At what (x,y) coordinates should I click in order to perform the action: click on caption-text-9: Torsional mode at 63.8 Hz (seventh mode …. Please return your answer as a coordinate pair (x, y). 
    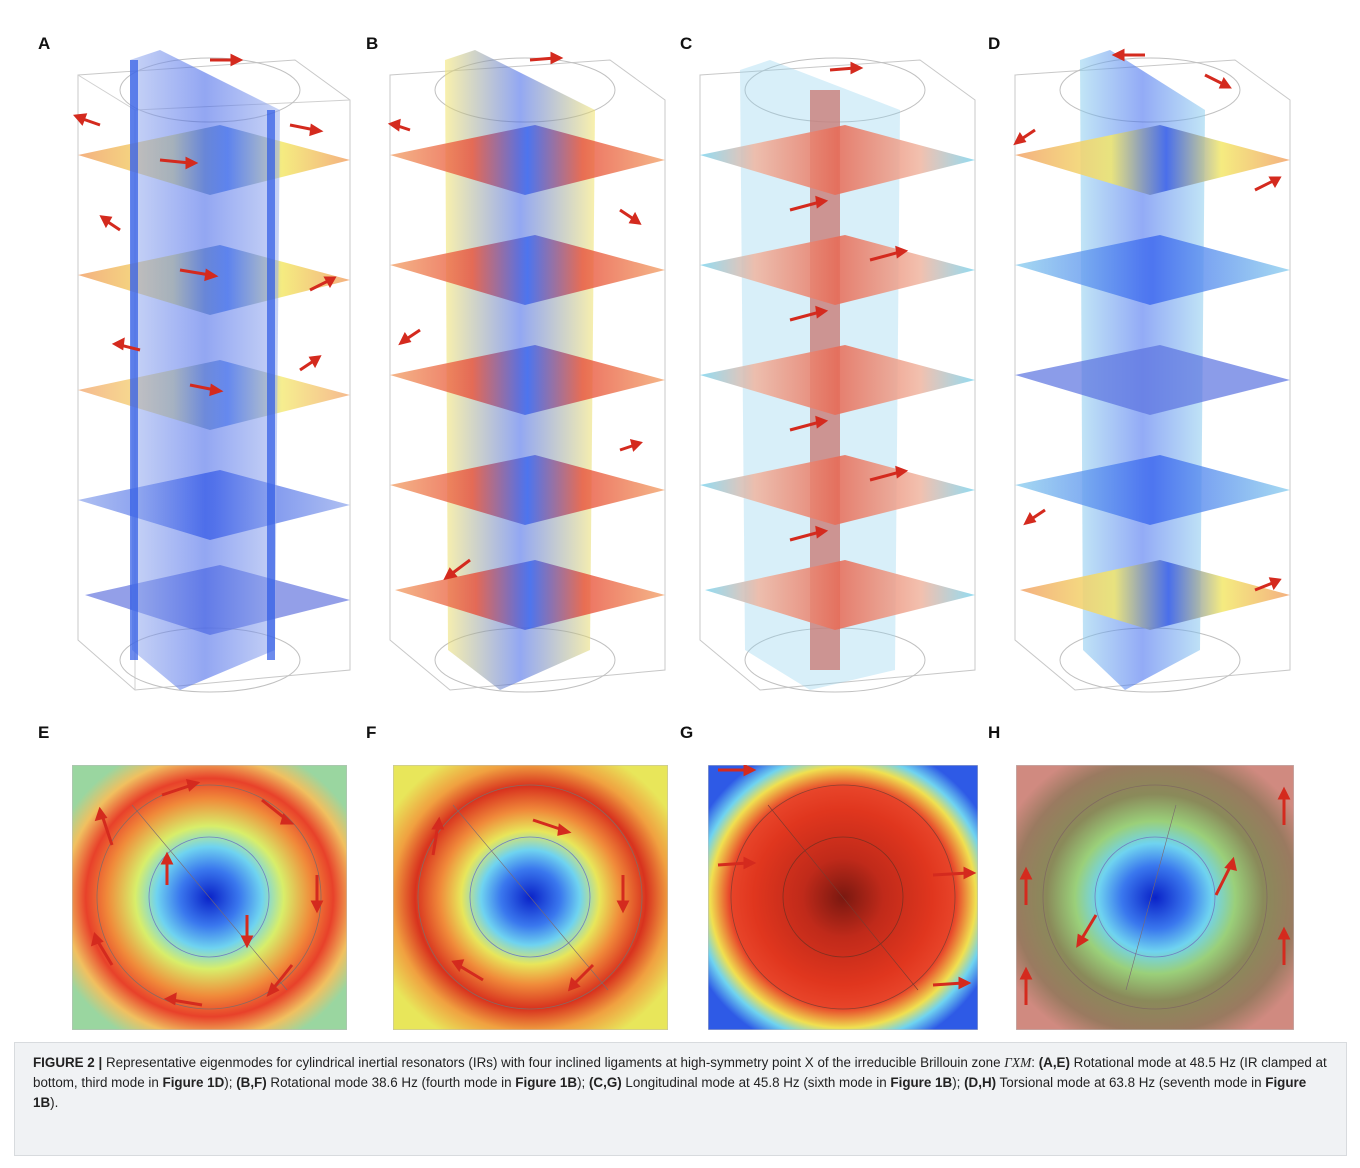
    Looking at the image, I should click on (1131, 1082).